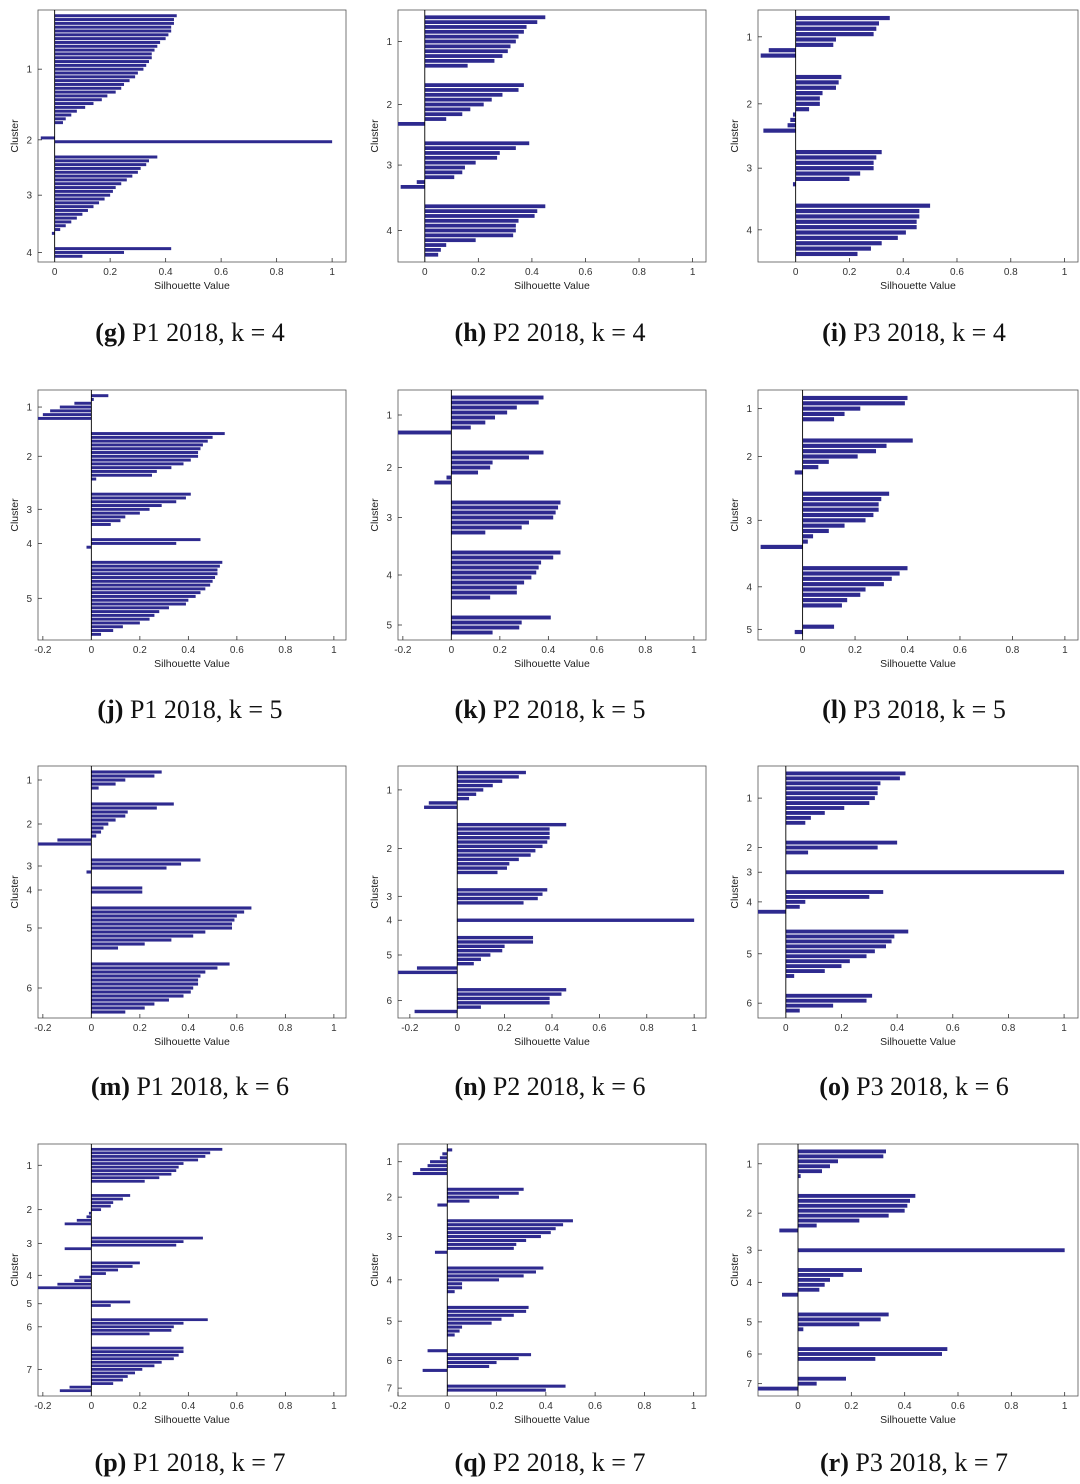  Describe the element at coordinates (92, 1028) in the screenshot. I see `x-tick-label: 0` at that location.